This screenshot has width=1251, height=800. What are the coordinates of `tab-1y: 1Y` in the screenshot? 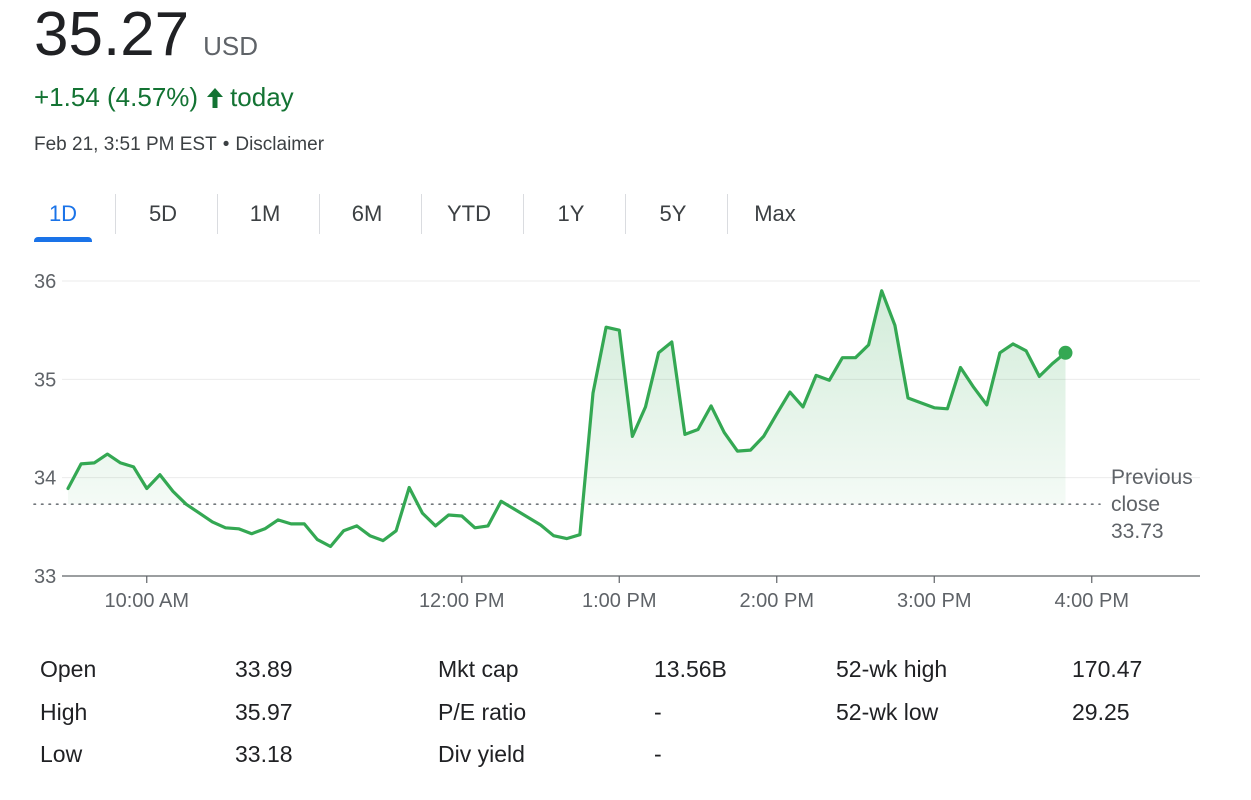 It's located at (571, 214).